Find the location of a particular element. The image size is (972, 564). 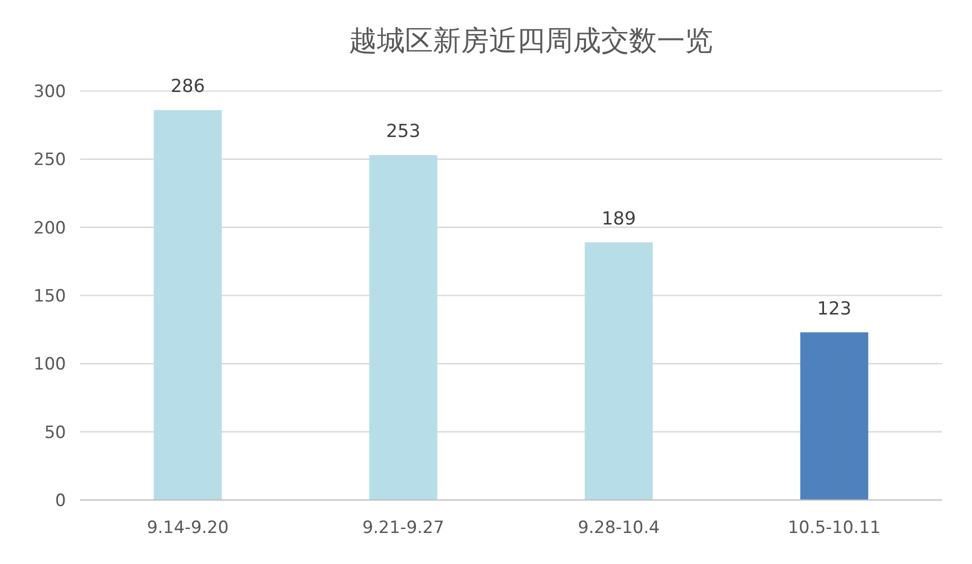

data-label: 286 is located at coordinates (187, 87).